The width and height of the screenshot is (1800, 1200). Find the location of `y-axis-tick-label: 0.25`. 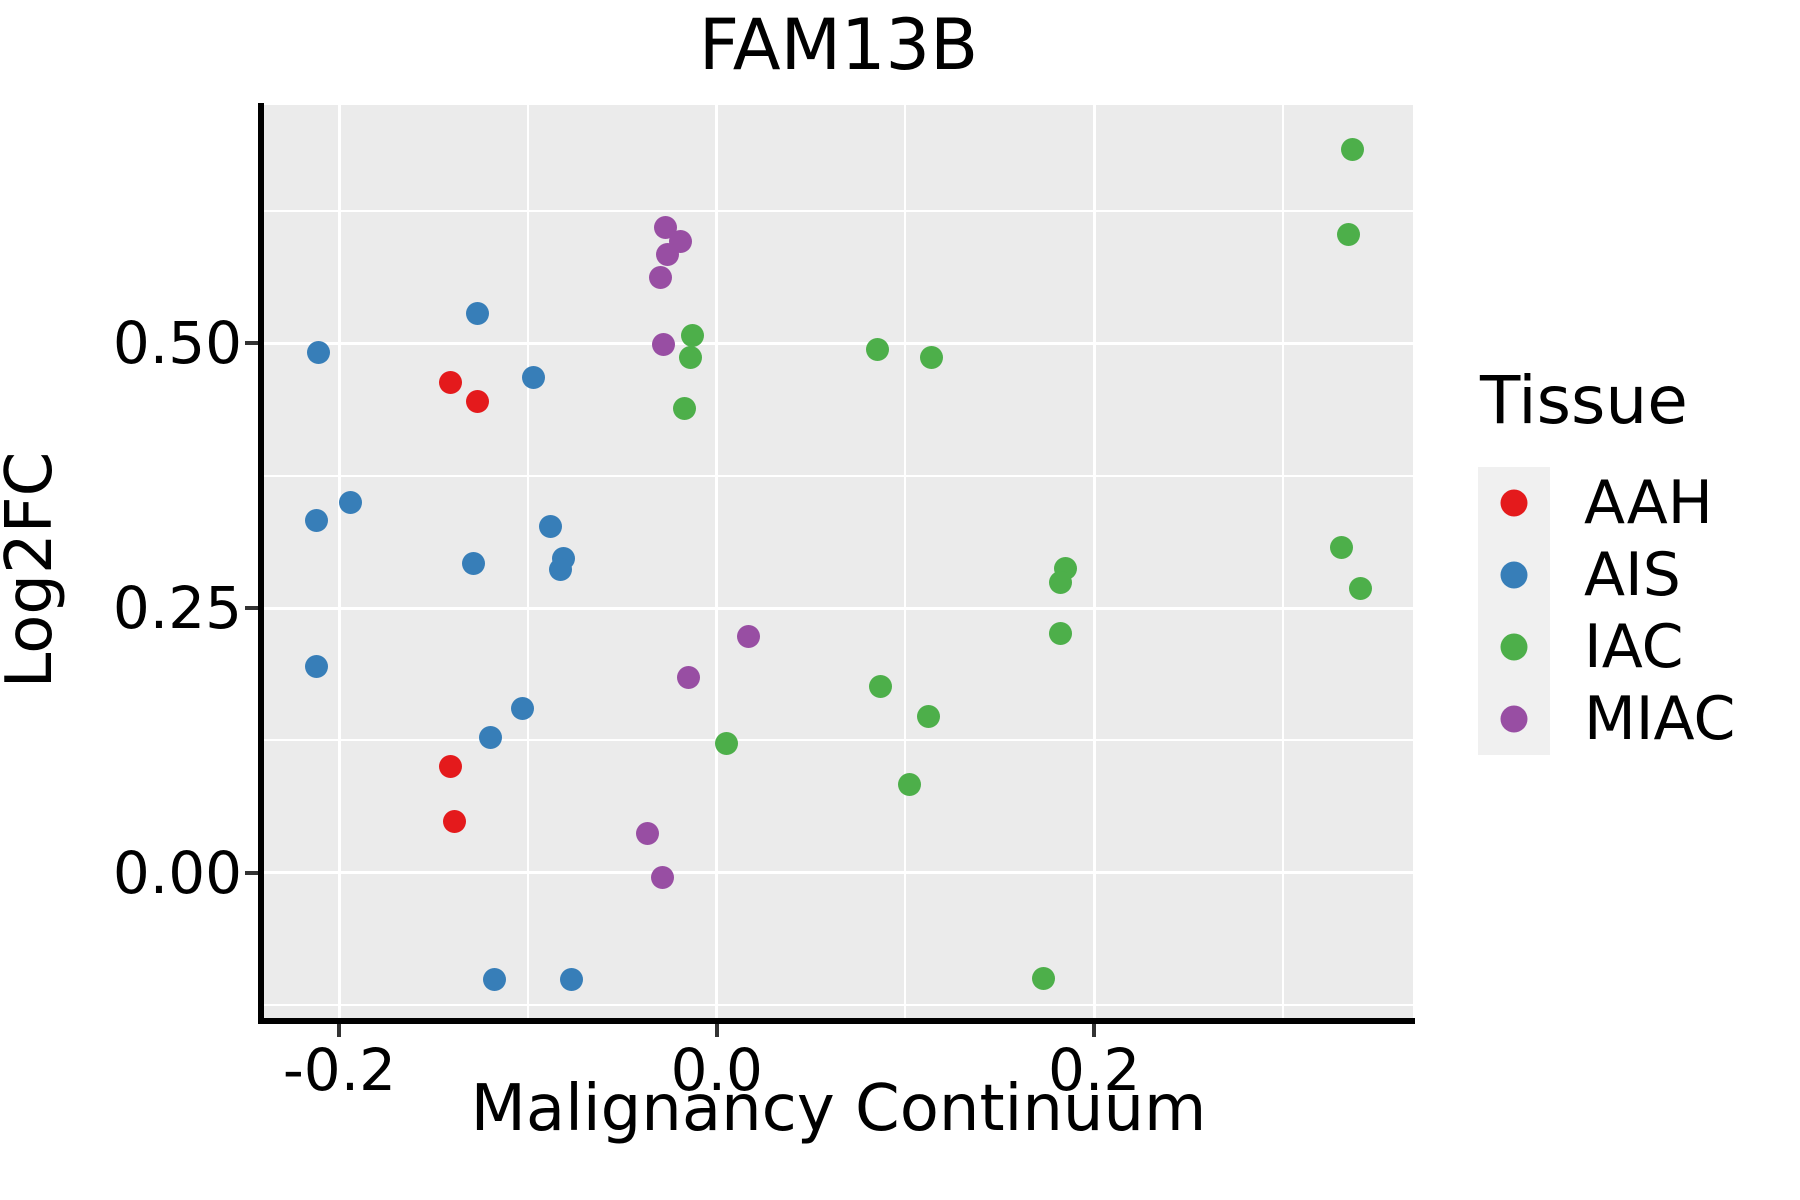

y-axis-tick-label: 0.25 is located at coordinates (177, 608).